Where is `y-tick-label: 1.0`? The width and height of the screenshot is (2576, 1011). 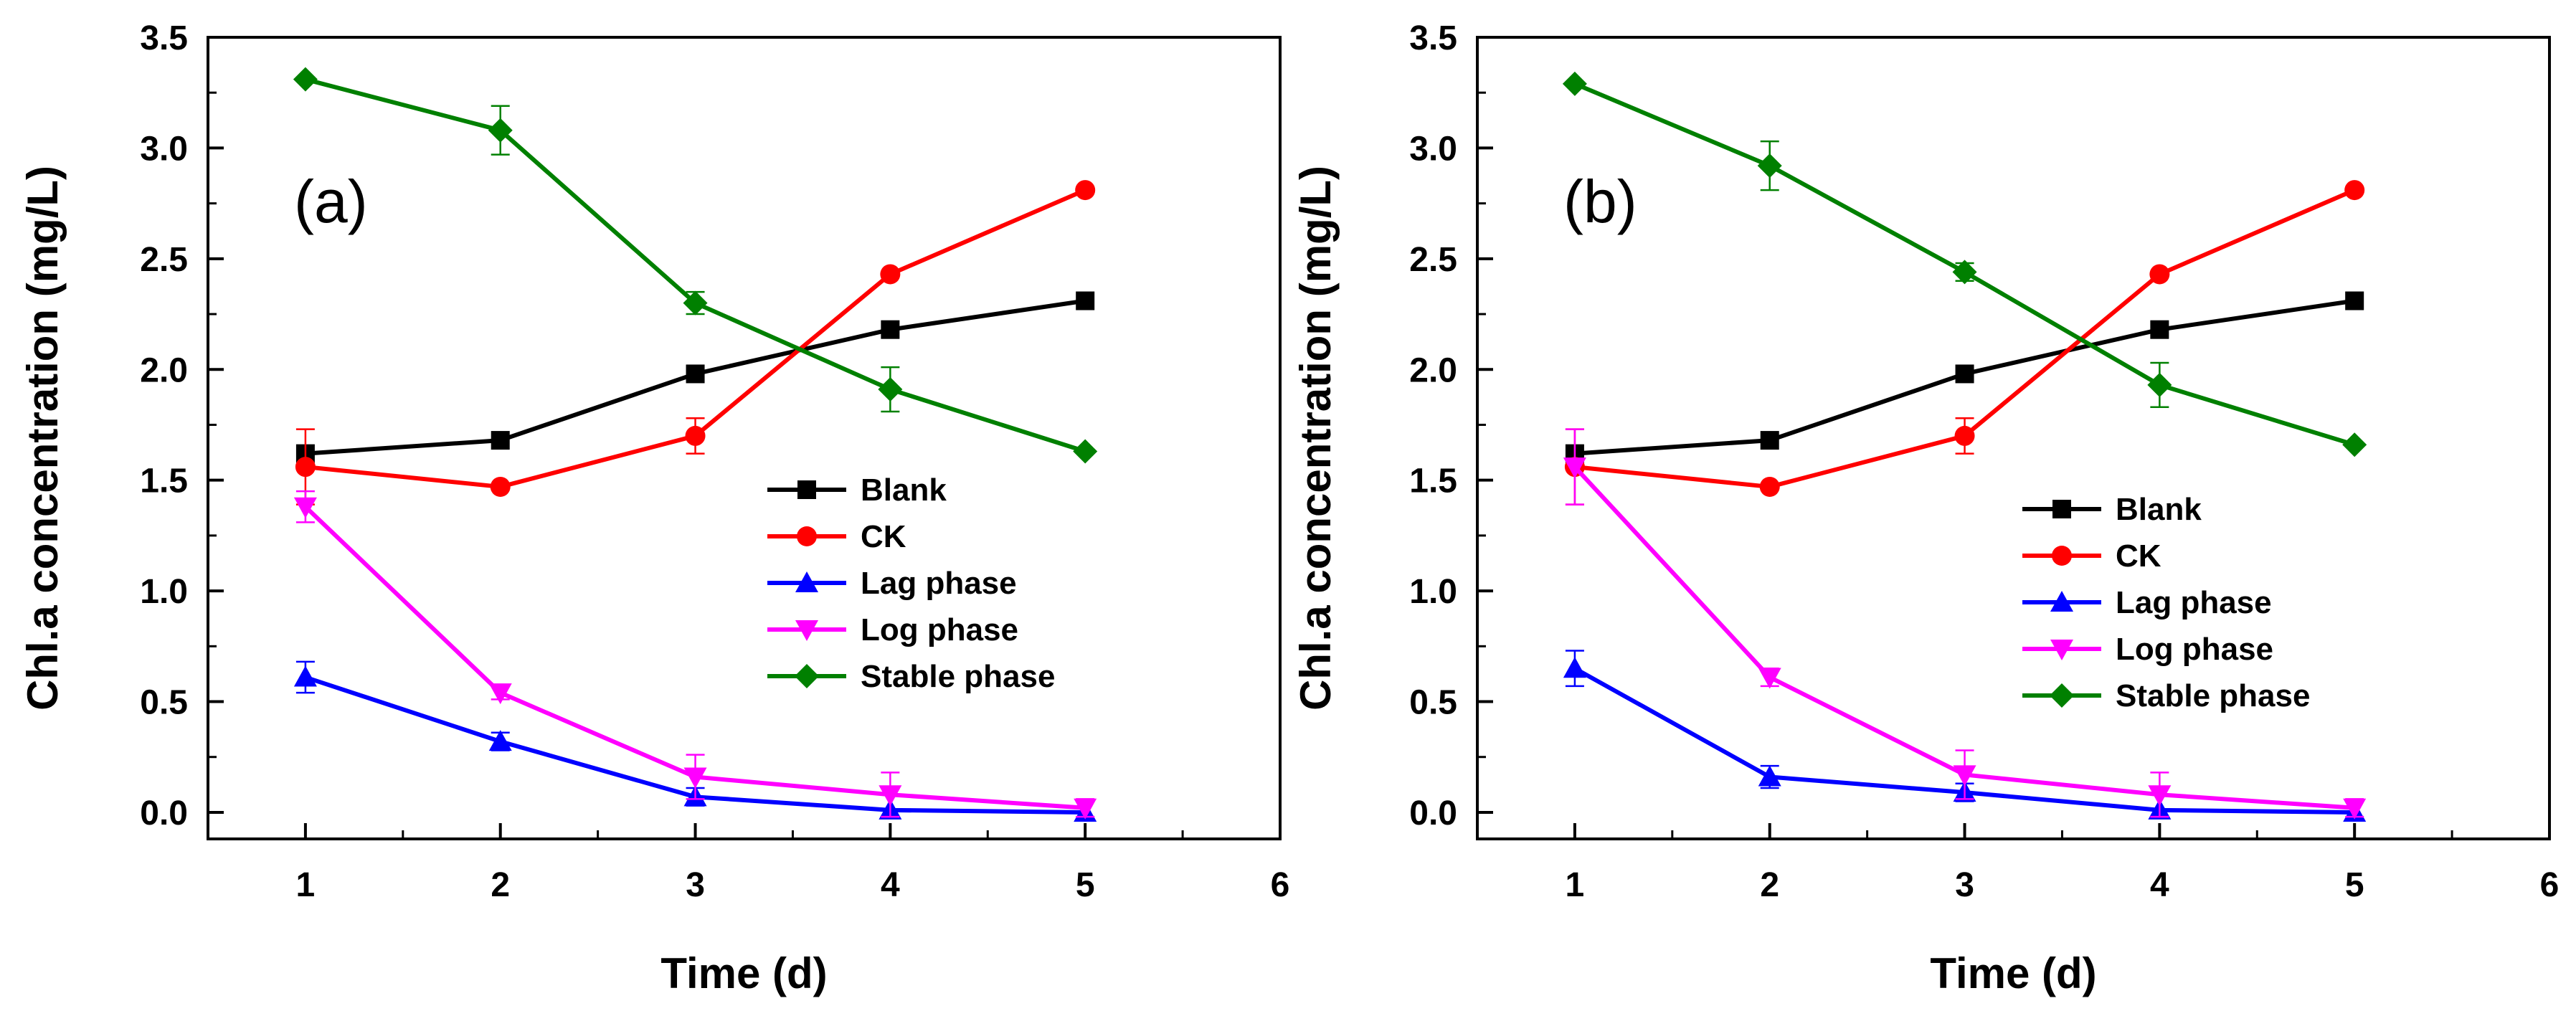
y-tick-label: 1.0 is located at coordinates (164, 592).